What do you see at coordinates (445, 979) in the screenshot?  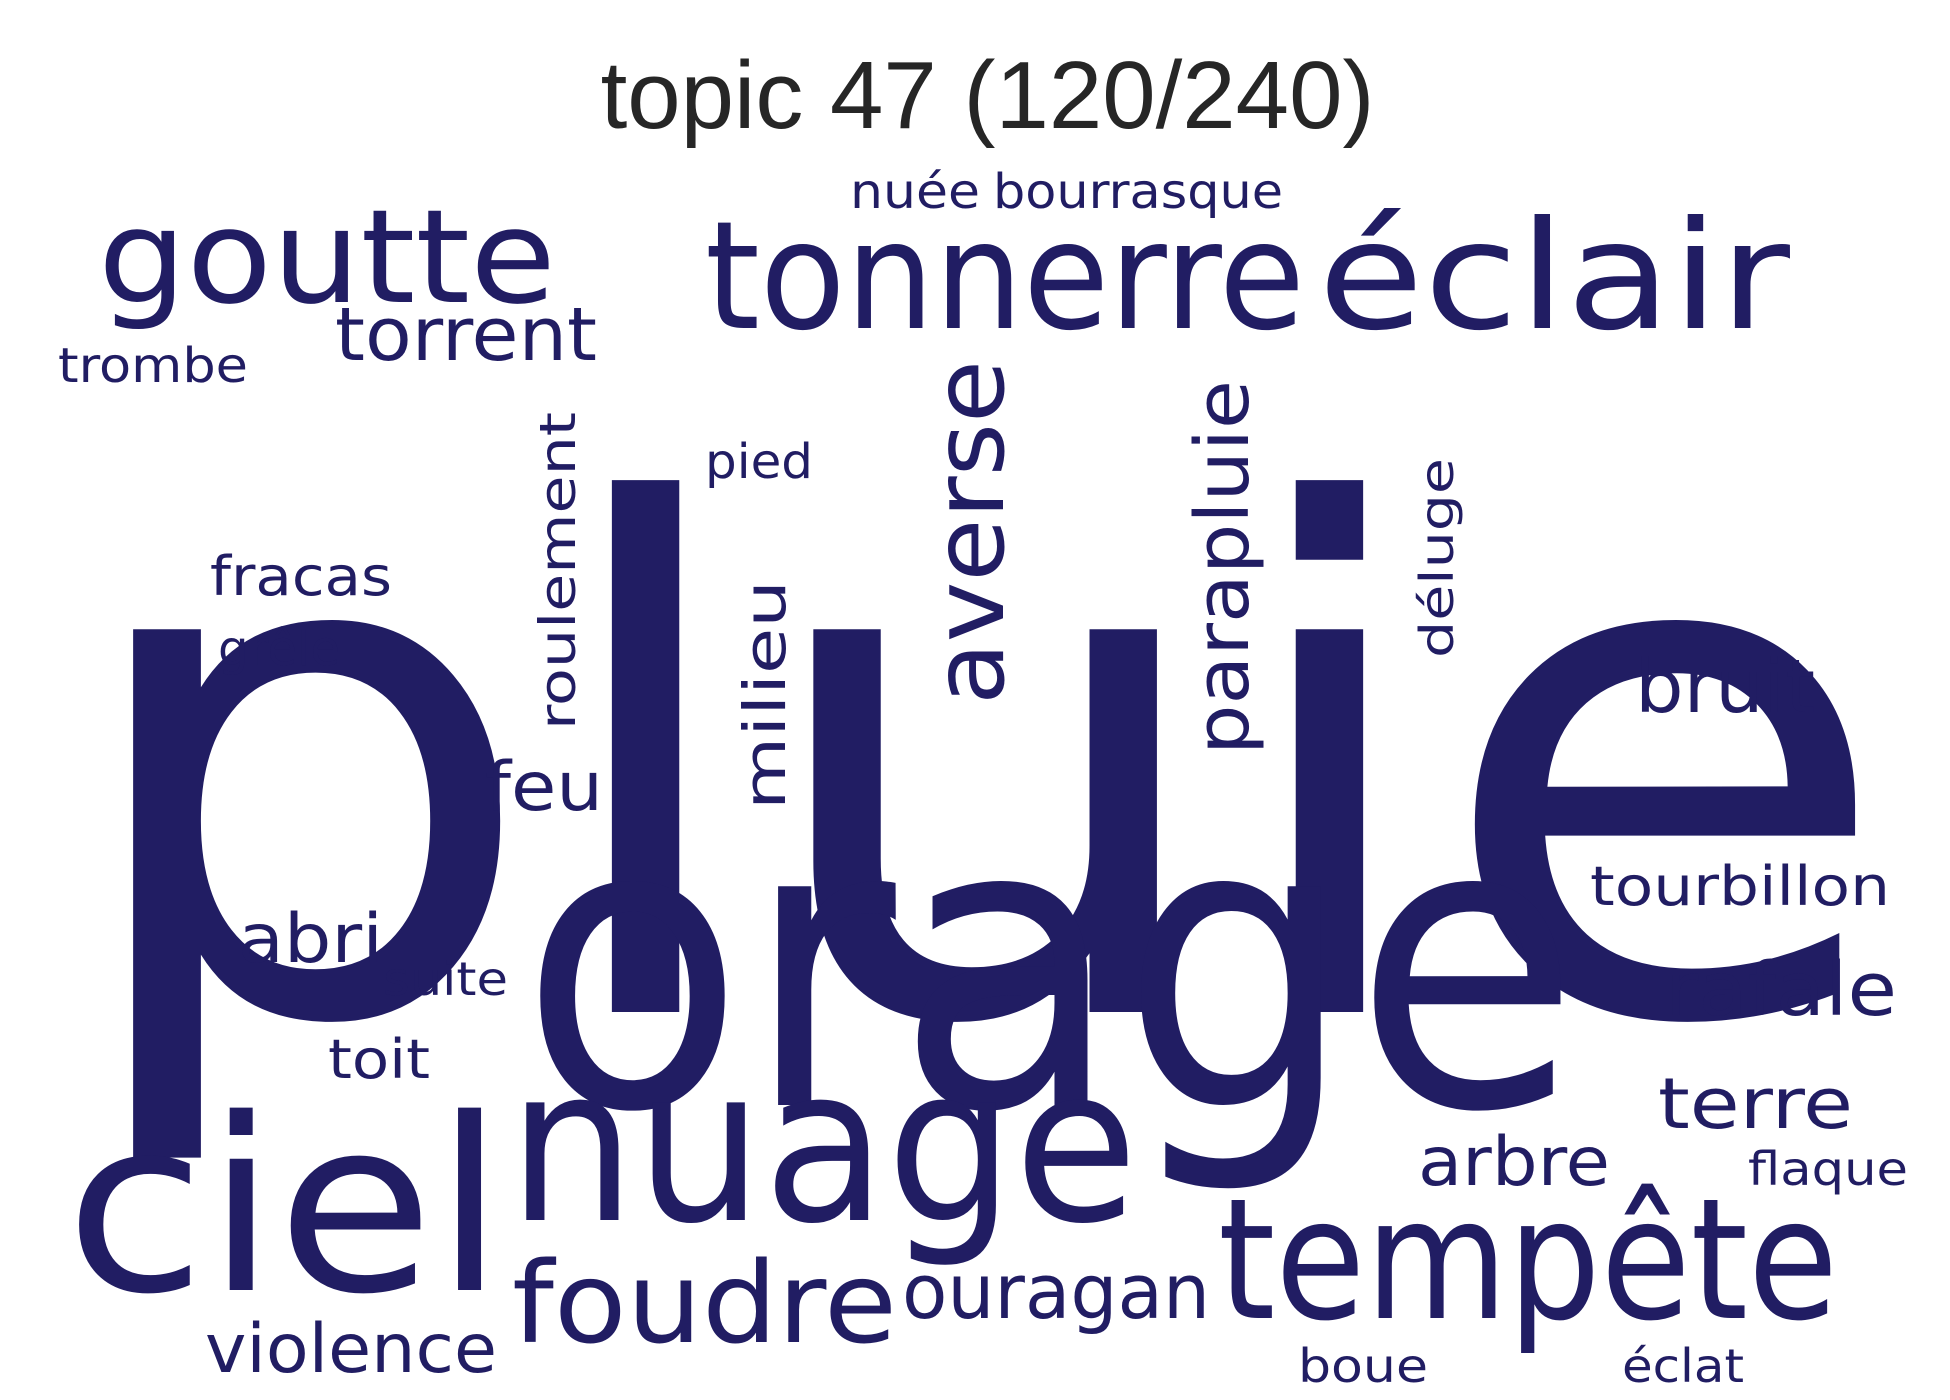 I see `word-suite: suite` at bounding box center [445, 979].